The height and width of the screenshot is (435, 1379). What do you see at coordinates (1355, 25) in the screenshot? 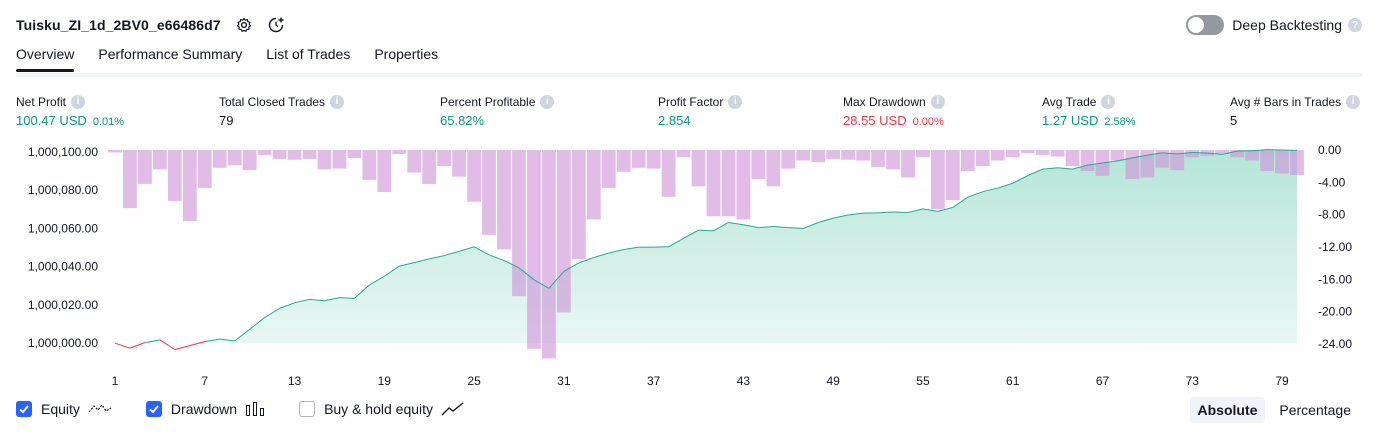
I see `help-icon: ?` at bounding box center [1355, 25].